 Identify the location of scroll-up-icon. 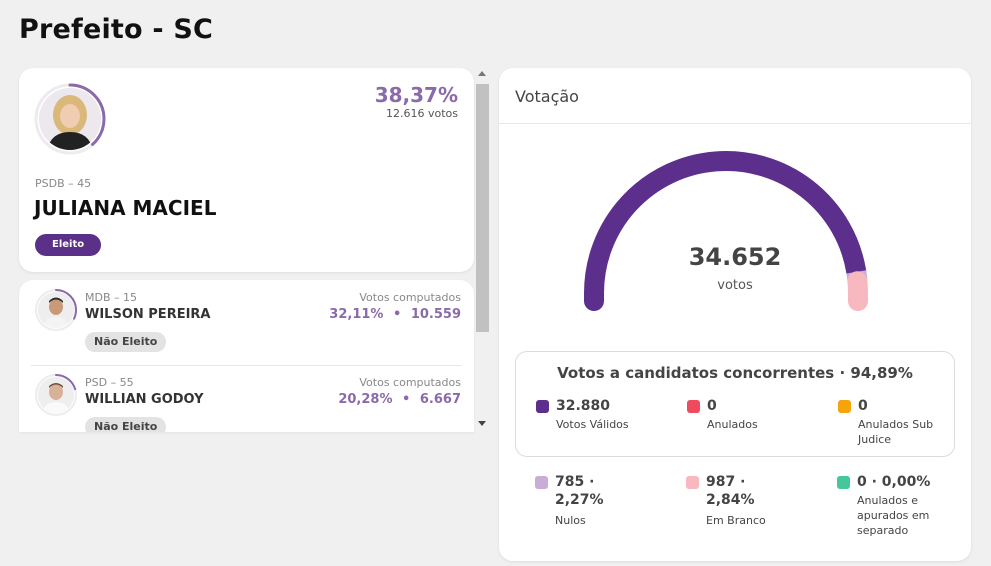
(482, 73).